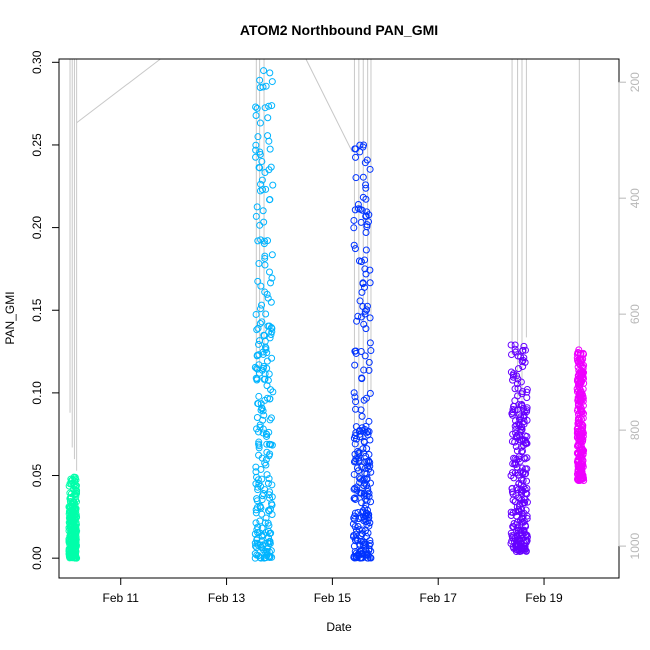 This screenshot has width=650, height=650. What do you see at coordinates (339, 627) in the screenshot?
I see `x-axis-label: Date` at bounding box center [339, 627].